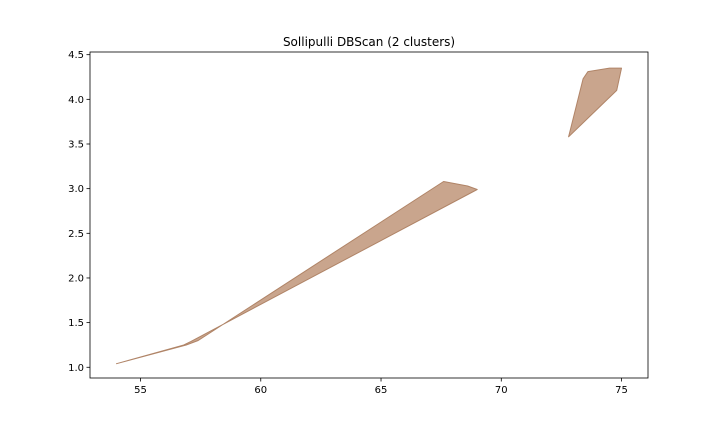  What do you see at coordinates (76, 55) in the screenshot?
I see `y-tick-label: 4.5` at bounding box center [76, 55].